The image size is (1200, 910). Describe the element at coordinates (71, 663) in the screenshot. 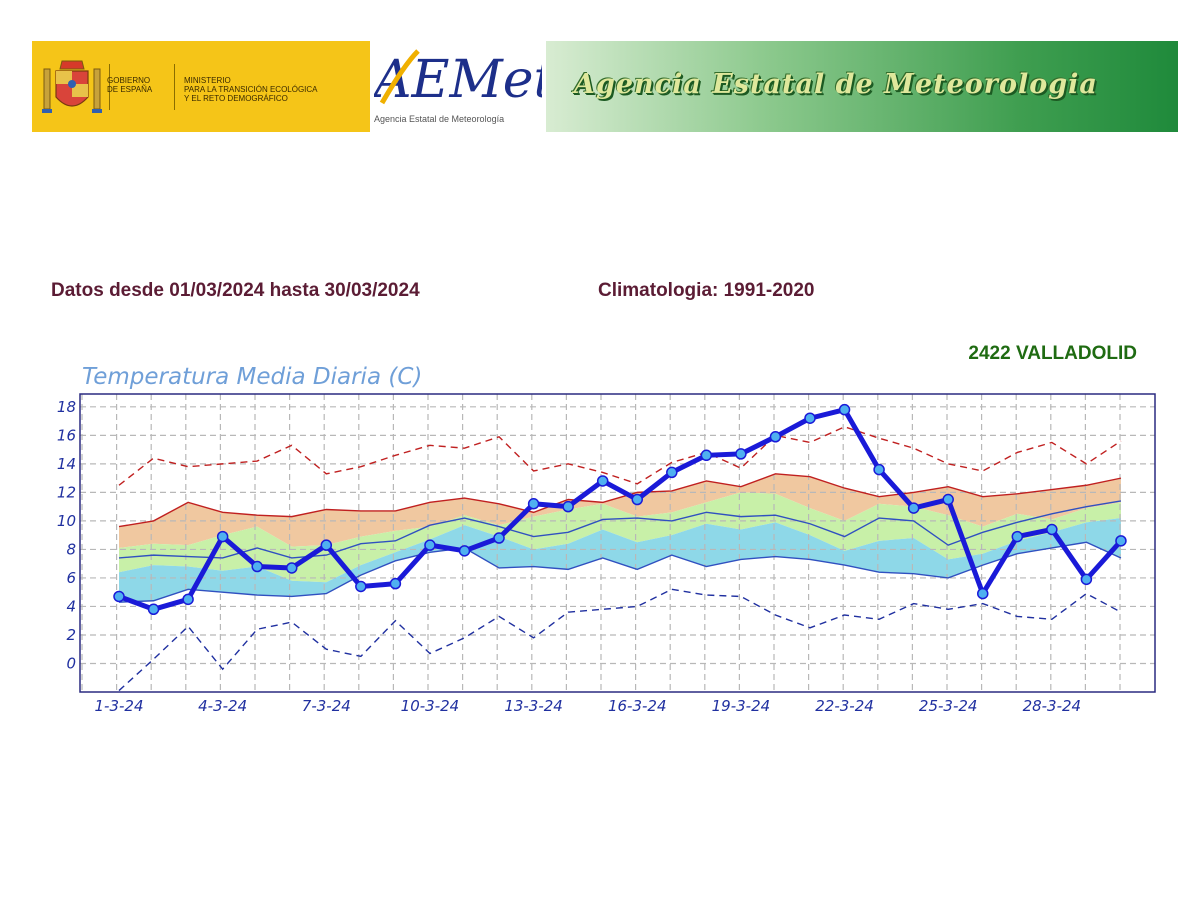

I see `y-tick-label: 0` at that location.